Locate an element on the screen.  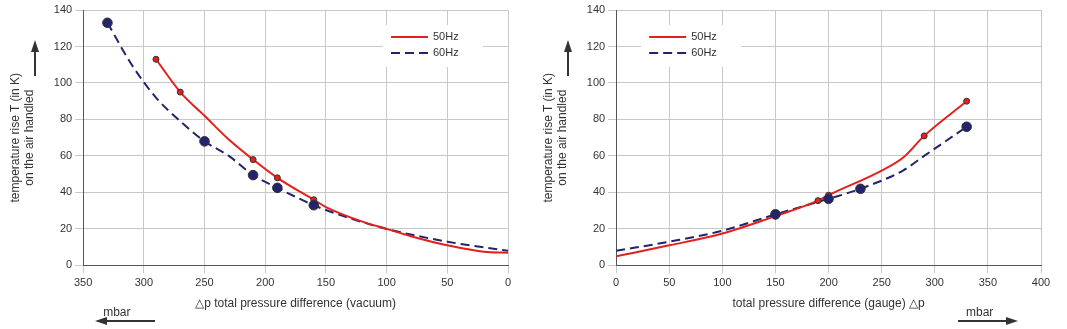
x-tick-label: 400 is located at coordinates (1041, 282).